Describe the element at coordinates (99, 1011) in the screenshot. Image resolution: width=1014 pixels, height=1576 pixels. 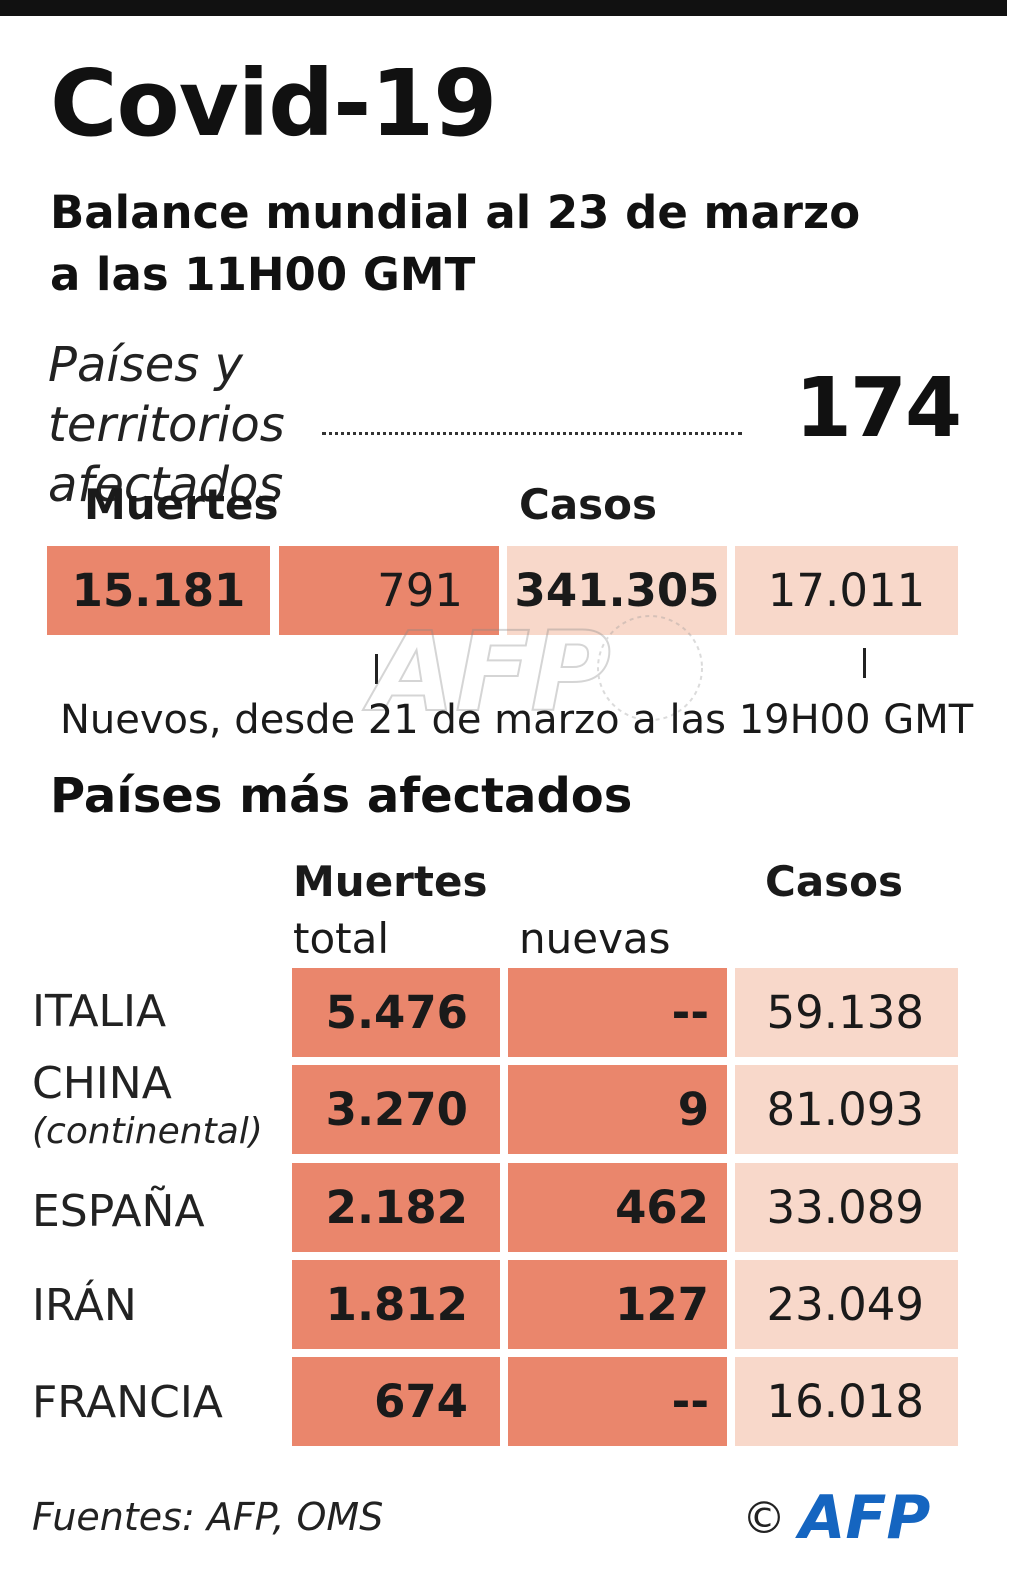
I see `country-name: ITALIA` at that location.